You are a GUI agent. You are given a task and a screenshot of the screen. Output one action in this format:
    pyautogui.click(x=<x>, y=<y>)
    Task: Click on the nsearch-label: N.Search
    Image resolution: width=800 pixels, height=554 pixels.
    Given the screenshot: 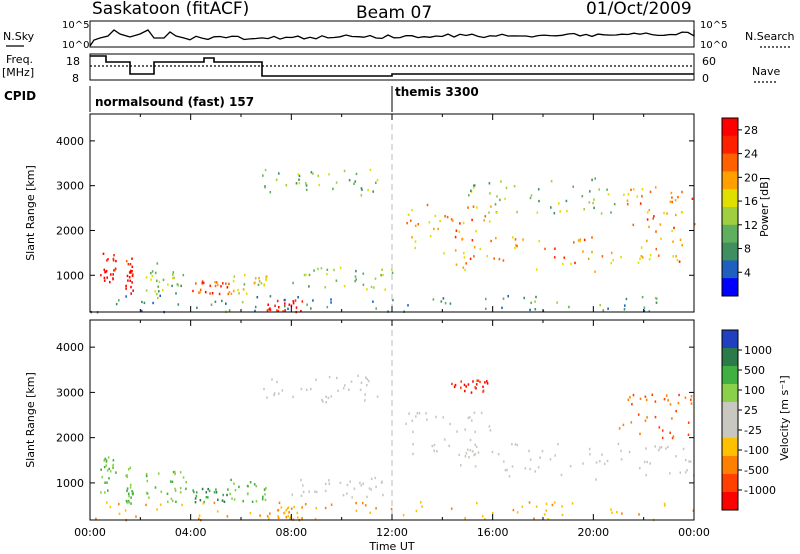 What is the action you would take?
    pyautogui.click(x=770, y=36)
    